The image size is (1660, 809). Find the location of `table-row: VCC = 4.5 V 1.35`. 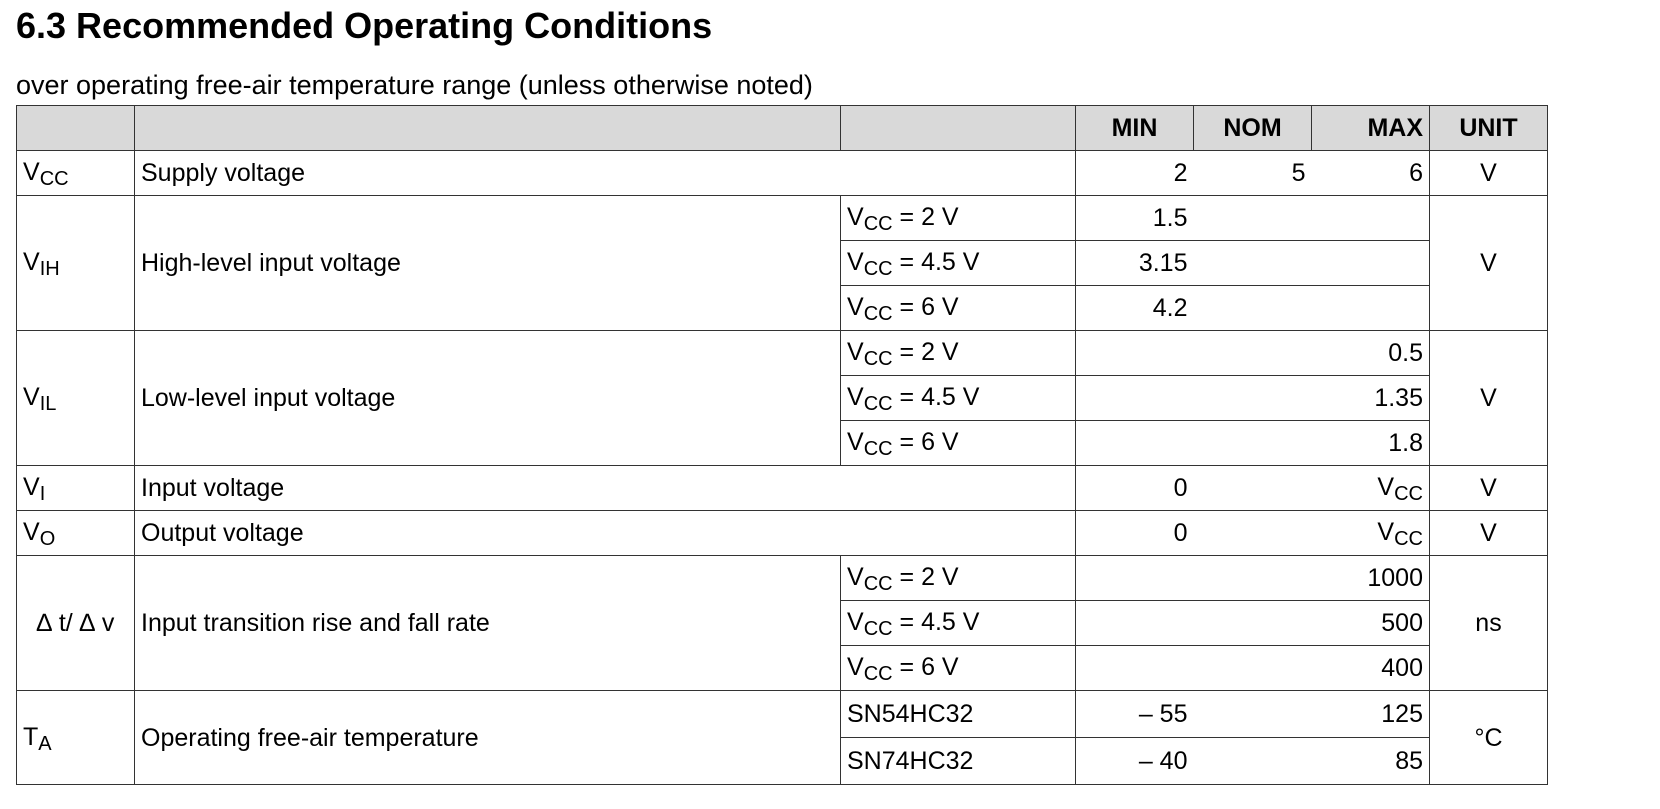

table-row: VCC = 4.5 V 1.35 is located at coordinates (782, 398).